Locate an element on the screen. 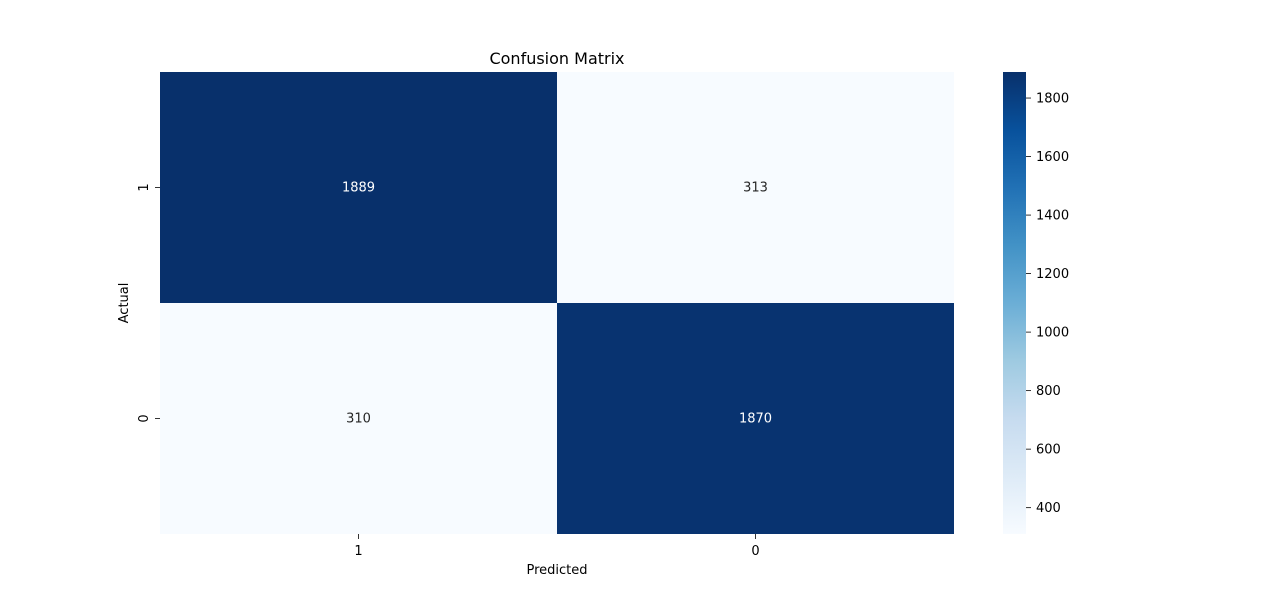 This screenshot has height=605, width=1280. y-axis-label: Actual is located at coordinates (124, 303).